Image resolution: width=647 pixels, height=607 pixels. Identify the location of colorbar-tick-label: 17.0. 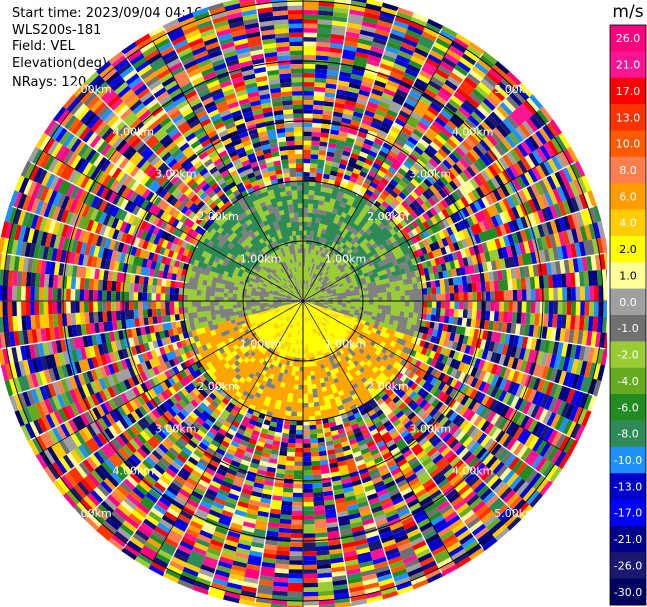
(628, 91).